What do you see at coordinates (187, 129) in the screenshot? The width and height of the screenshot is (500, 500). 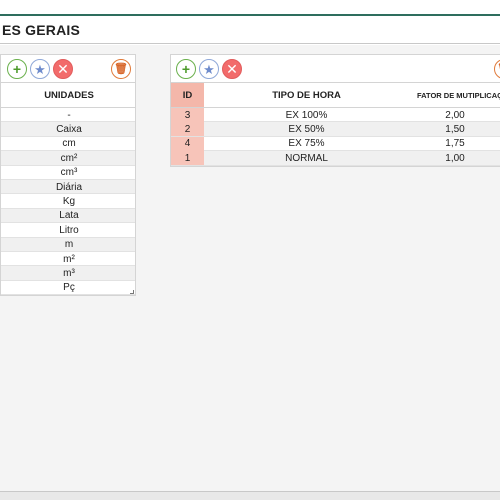 I see `id-cell: 2` at bounding box center [187, 129].